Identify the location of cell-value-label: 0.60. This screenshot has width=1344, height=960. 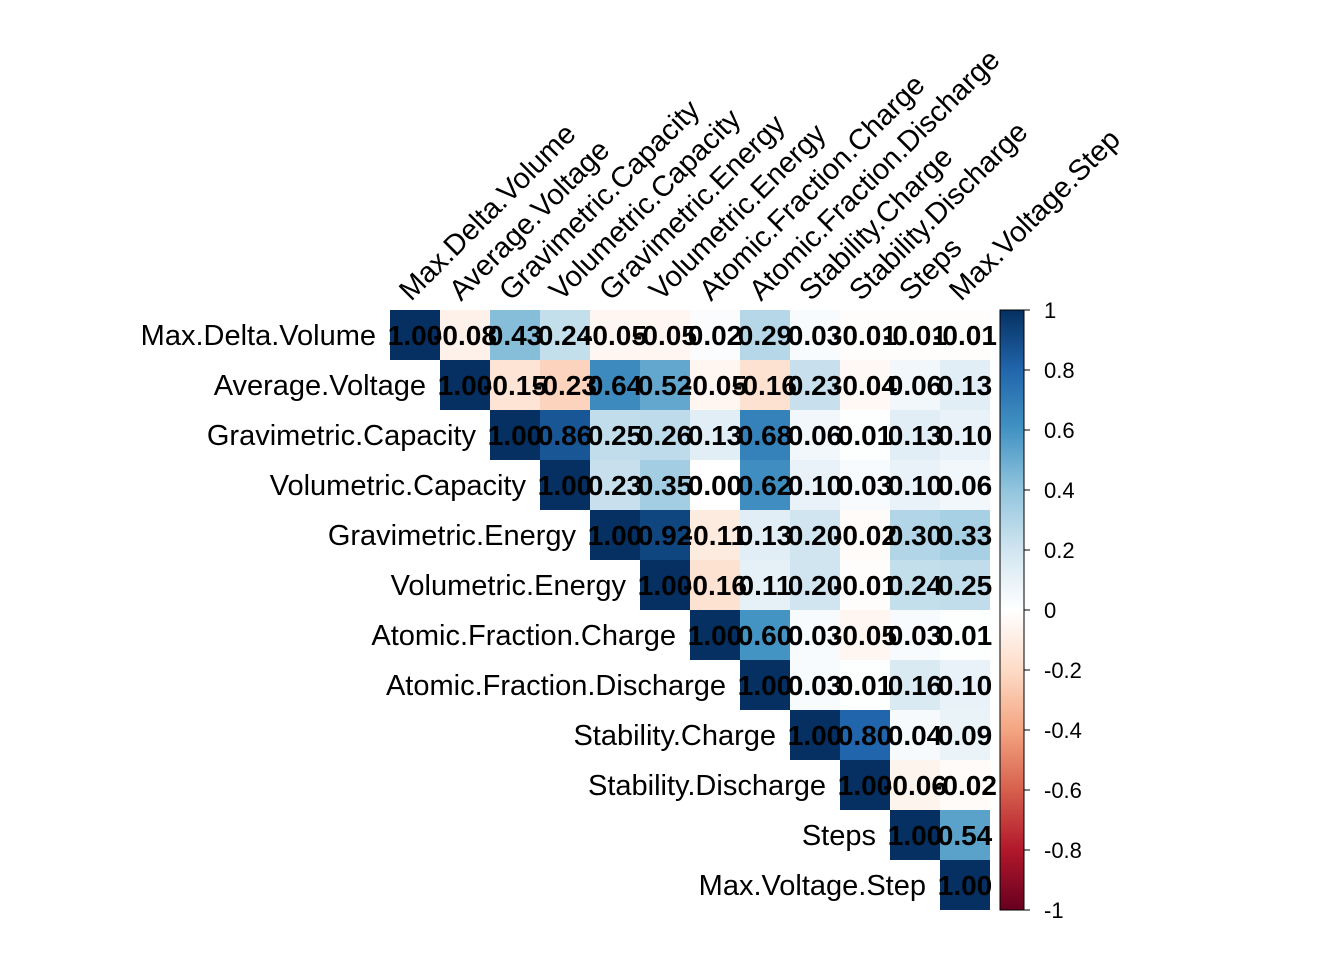
(765, 635).